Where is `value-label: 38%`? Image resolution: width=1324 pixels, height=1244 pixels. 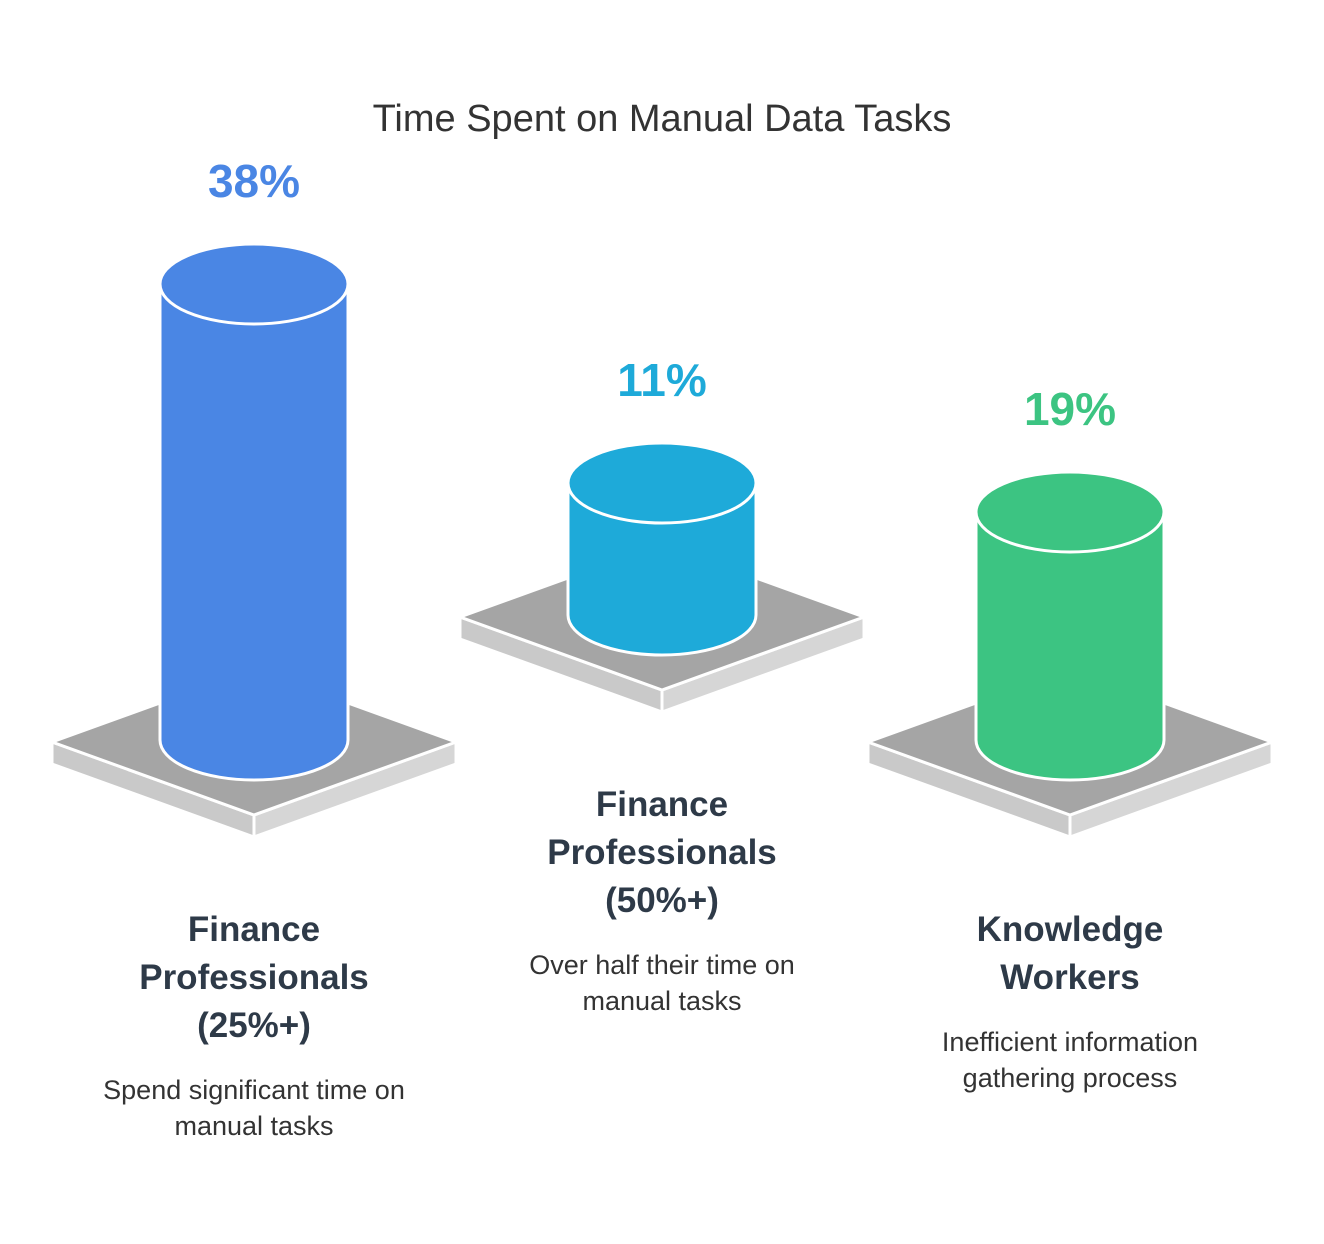 value-label: 38% is located at coordinates (254, 181).